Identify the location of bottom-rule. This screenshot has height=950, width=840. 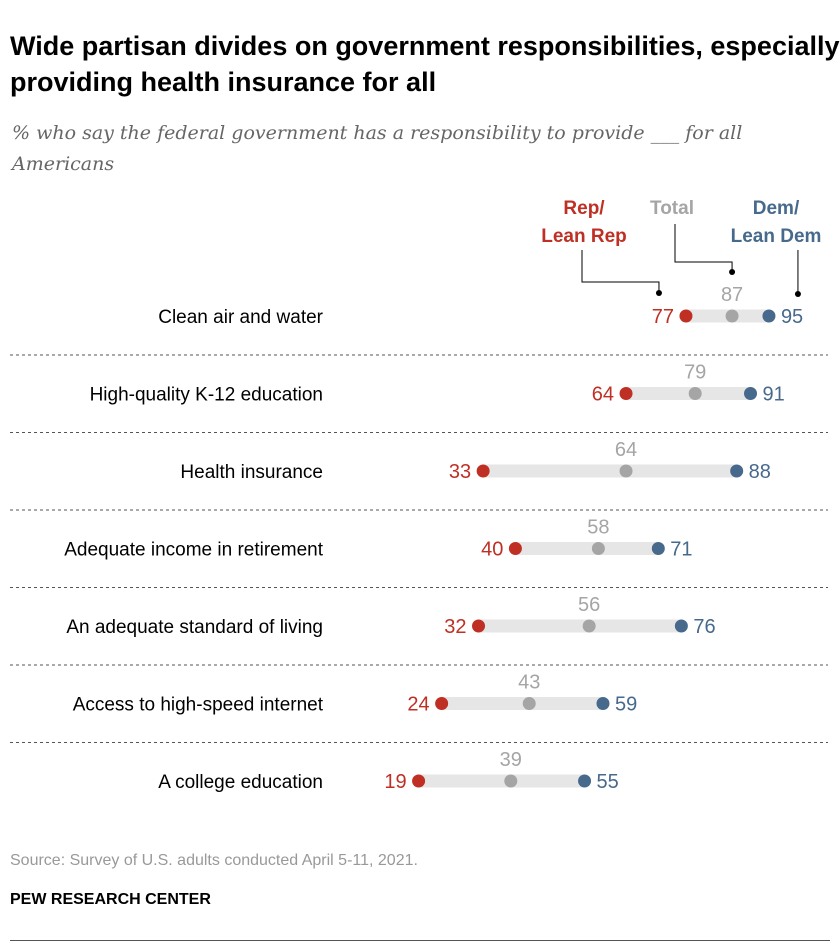
(420, 940).